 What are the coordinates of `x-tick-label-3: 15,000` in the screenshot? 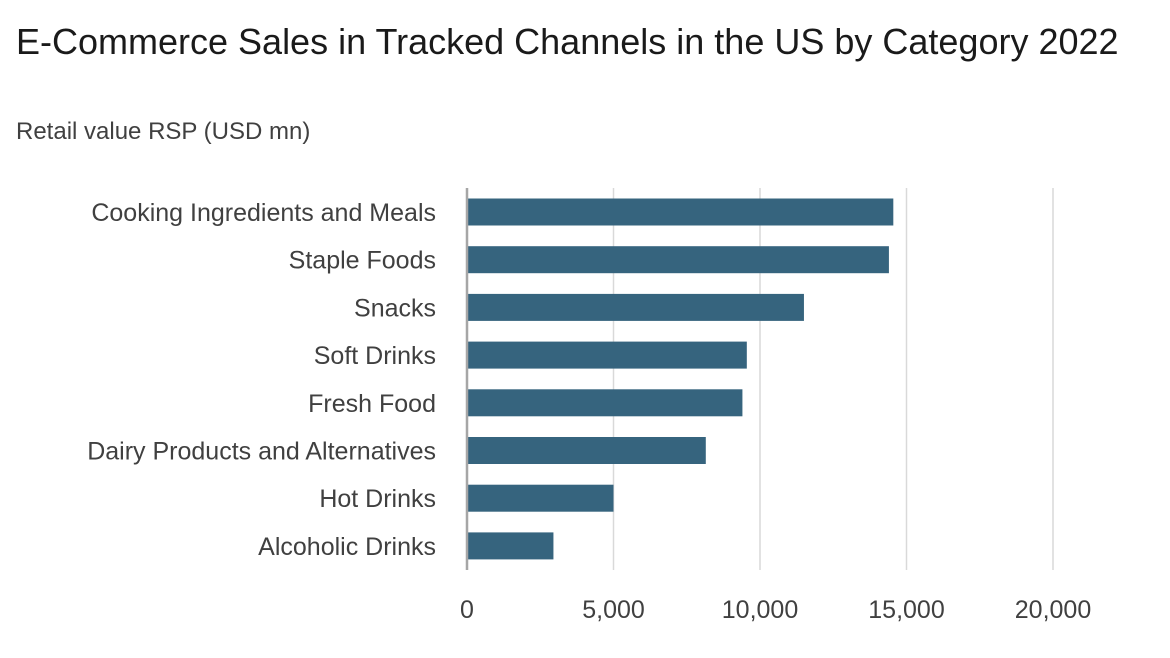 It's located at (906, 610).